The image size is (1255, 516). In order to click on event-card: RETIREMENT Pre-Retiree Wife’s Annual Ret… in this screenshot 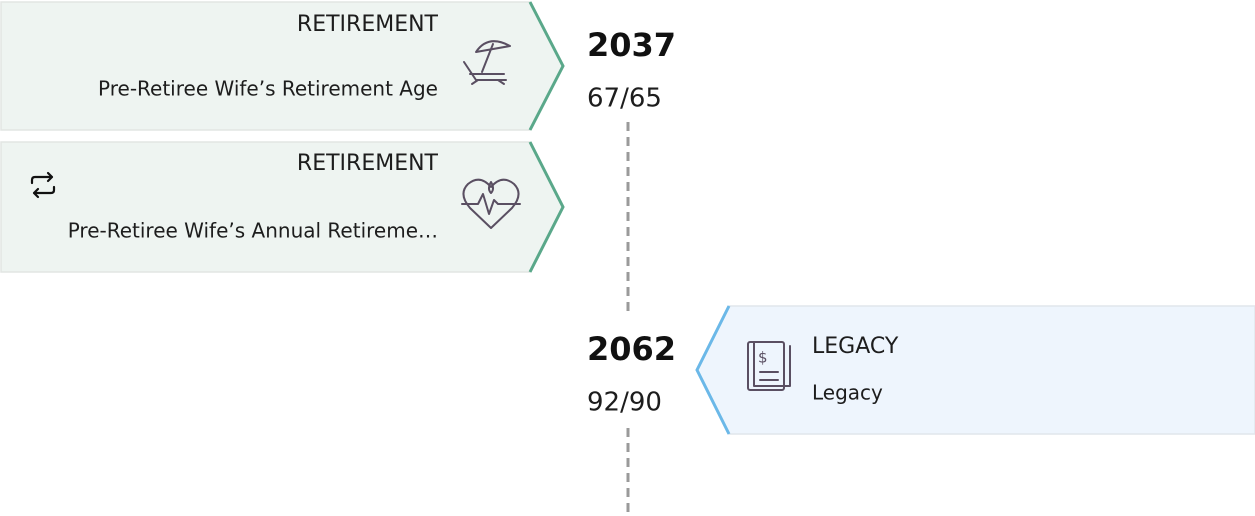, I will do `click(282, 207)`.